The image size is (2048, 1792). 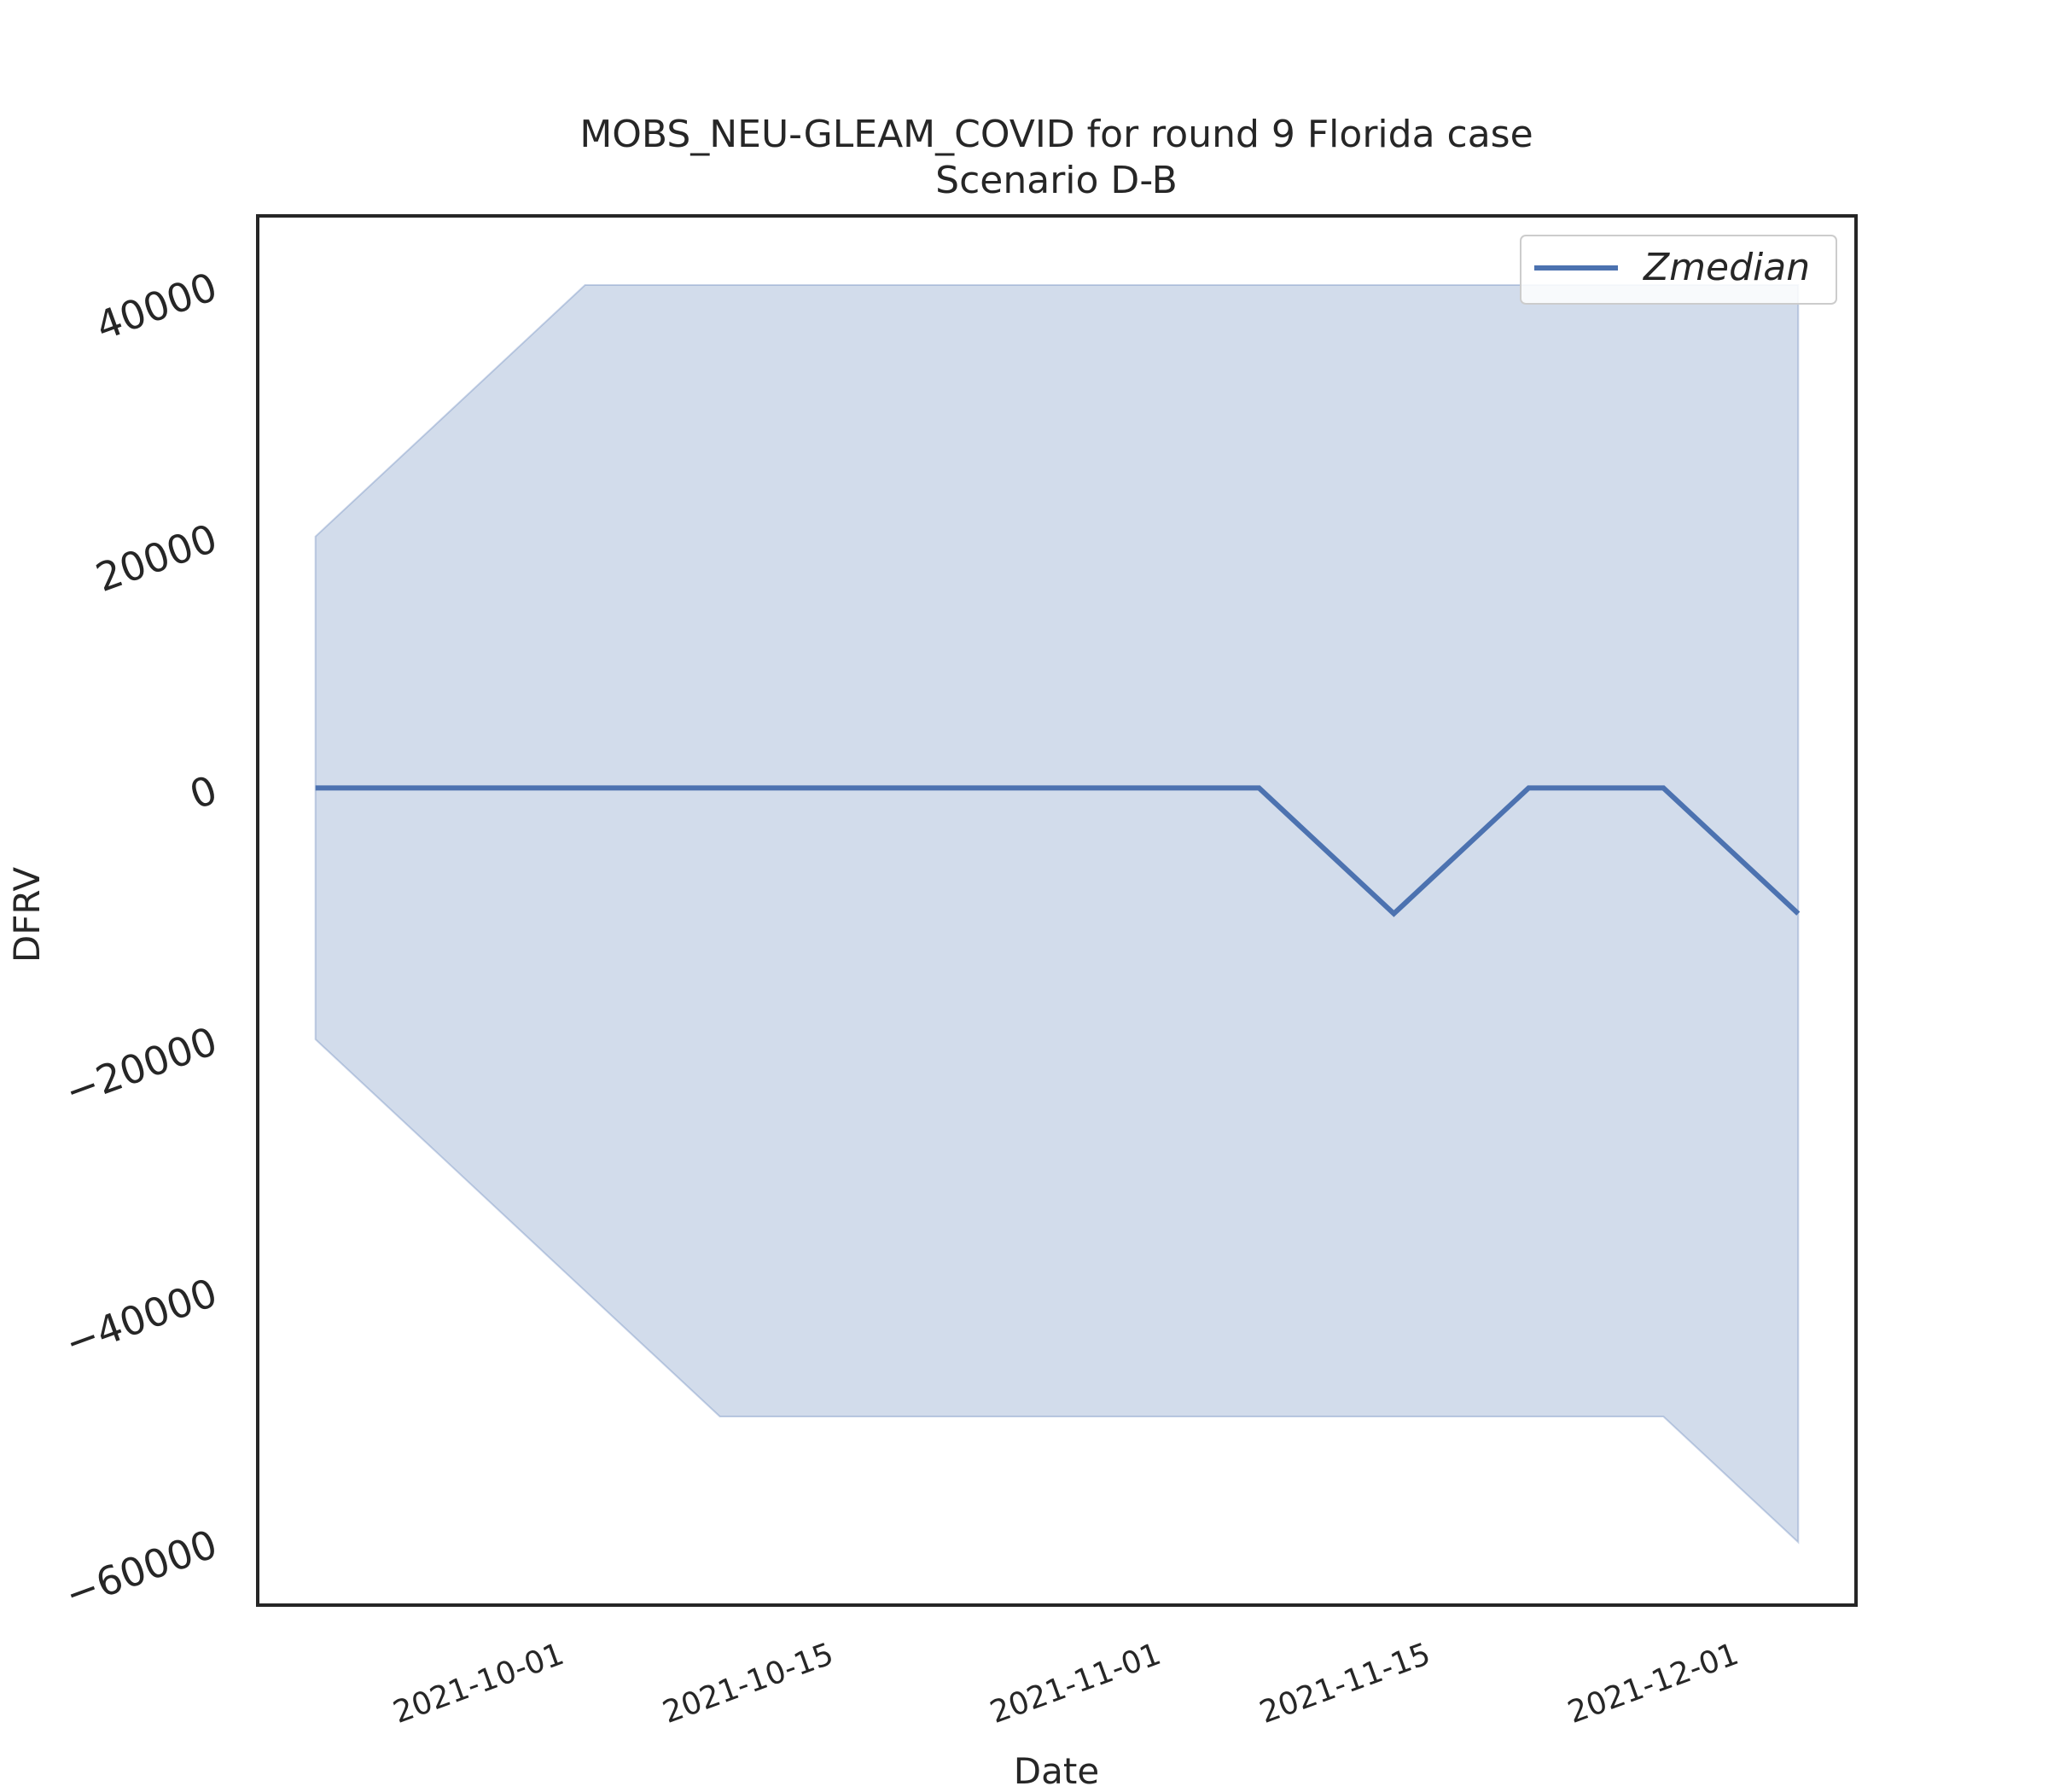 What do you see at coordinates (1653, 1684) in the screenshot?
I see `x-tick-label: 2021-12-01` at bounding box center [1653, 1684].